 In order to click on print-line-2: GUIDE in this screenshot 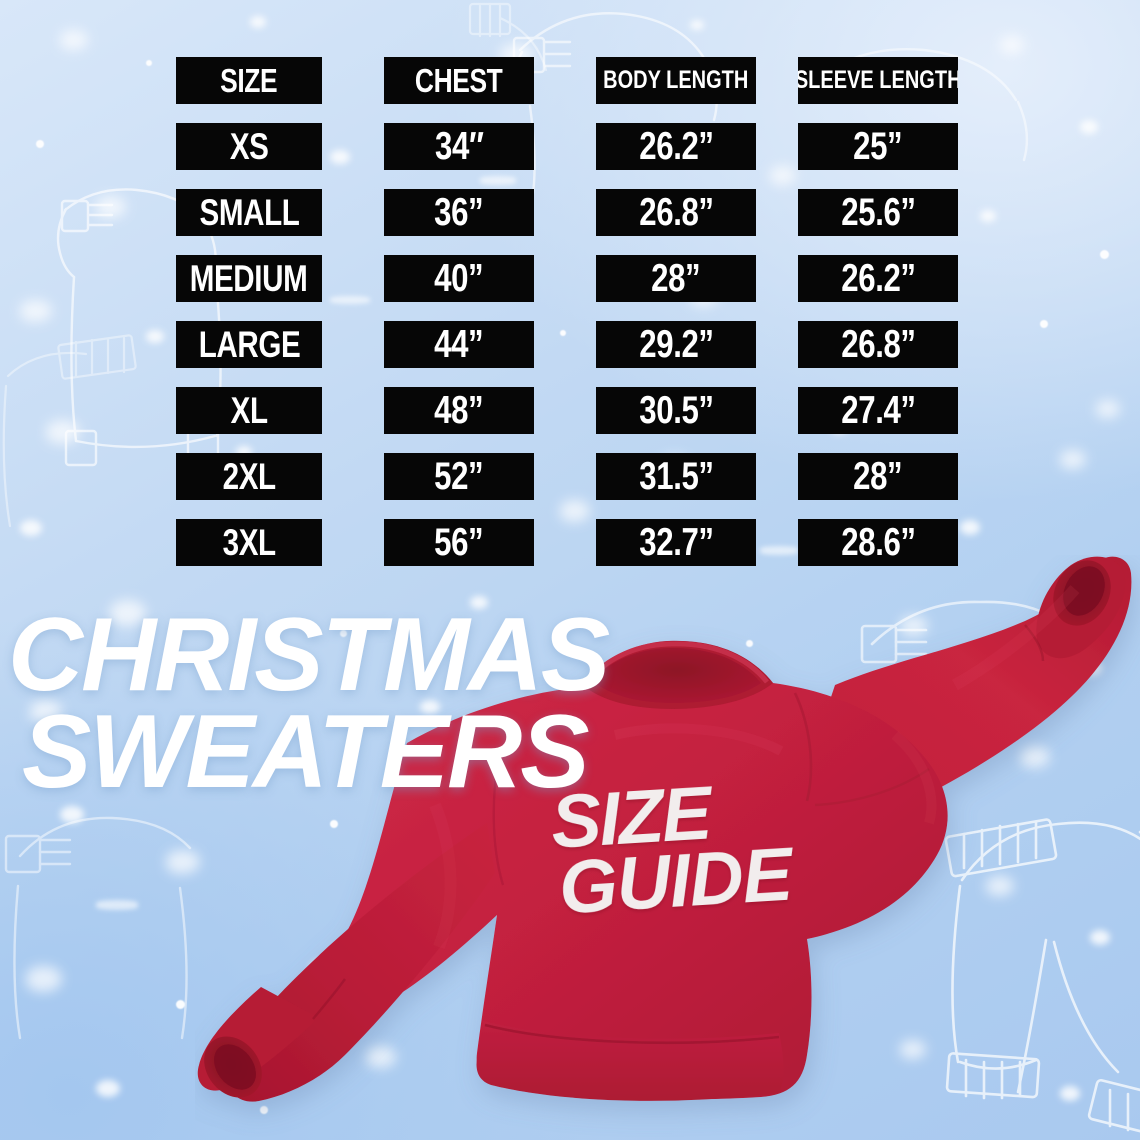, I will do `click(675, 880)`.